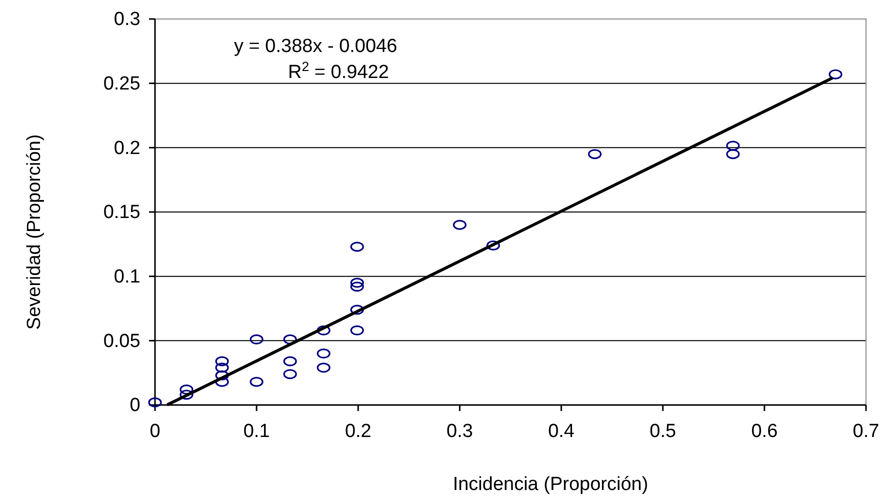 The height and width of the screenshot is (501, 894). I want to click on x-tick-label: 0.2, so click(358, 431).